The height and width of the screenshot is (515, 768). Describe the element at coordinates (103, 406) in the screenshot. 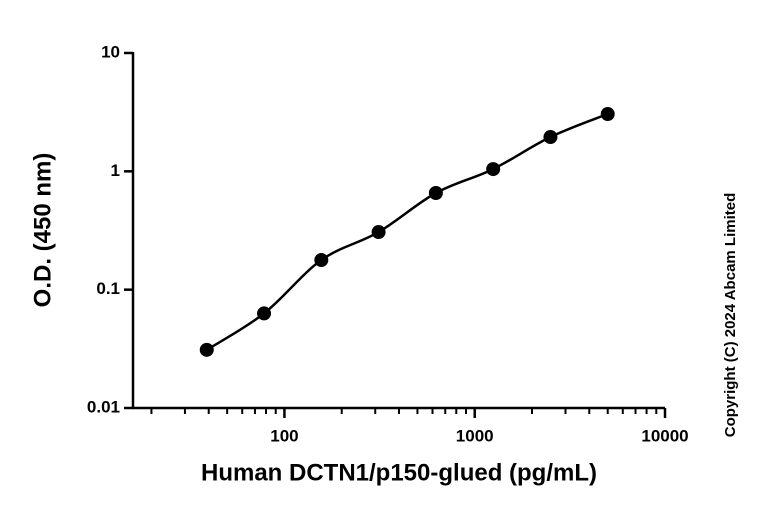

I see `y-tick-label: 0.01` at that location.